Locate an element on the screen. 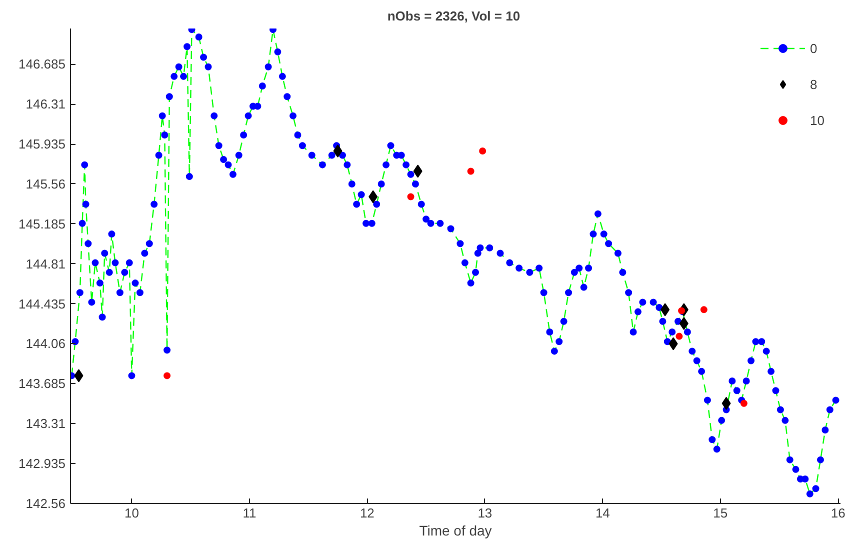 The width and height of the screenshot is (852, 543). x-tick-label: 15 is located at coordinates (720, 513).